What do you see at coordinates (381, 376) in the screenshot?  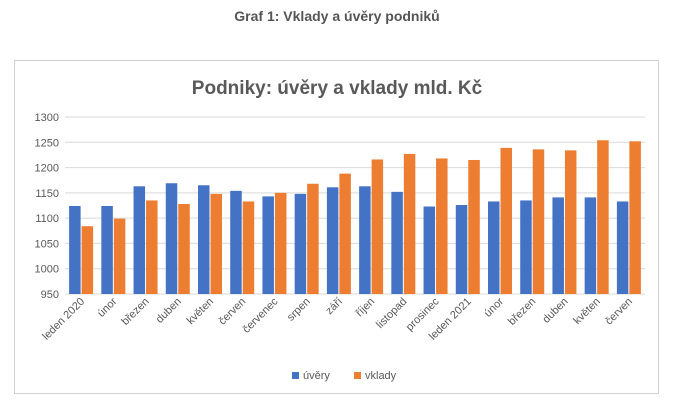 I see `legend-label: vklady` at bounding box center [381, 376].